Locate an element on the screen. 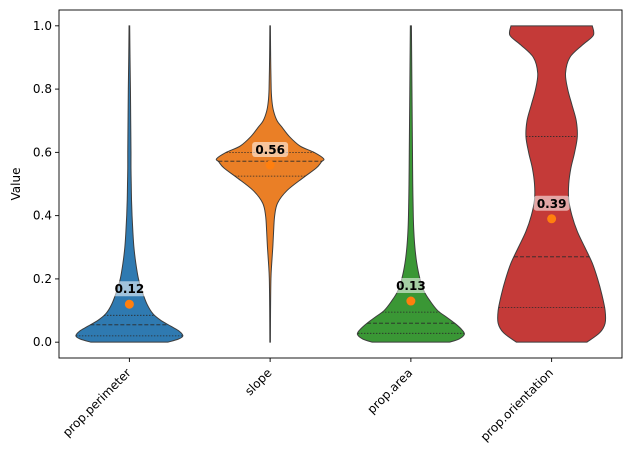  mean-label: 0.56 is located at coordinates (270, 150).